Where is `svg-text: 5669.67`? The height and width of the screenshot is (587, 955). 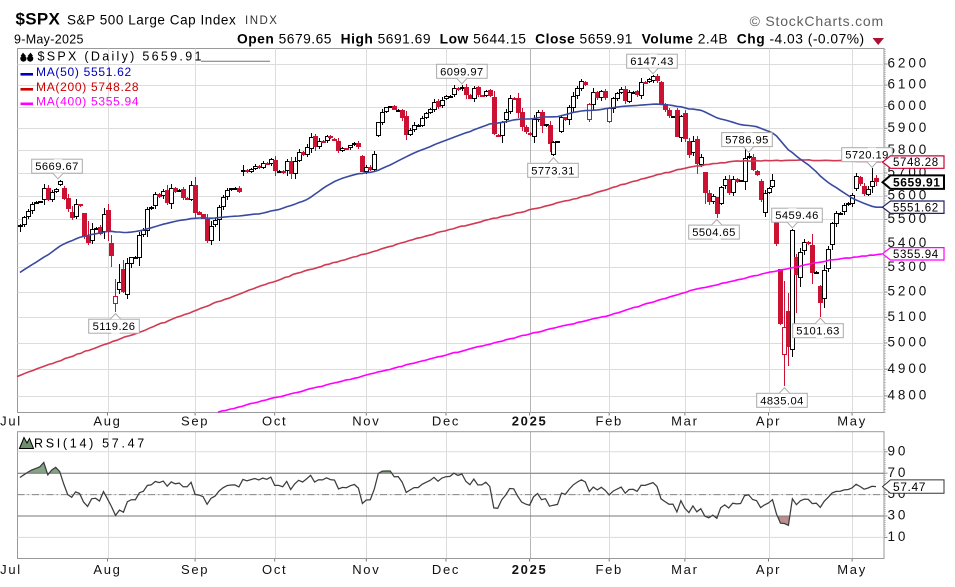
svg-text: 5669.67 is located at coordinates (57, 167).